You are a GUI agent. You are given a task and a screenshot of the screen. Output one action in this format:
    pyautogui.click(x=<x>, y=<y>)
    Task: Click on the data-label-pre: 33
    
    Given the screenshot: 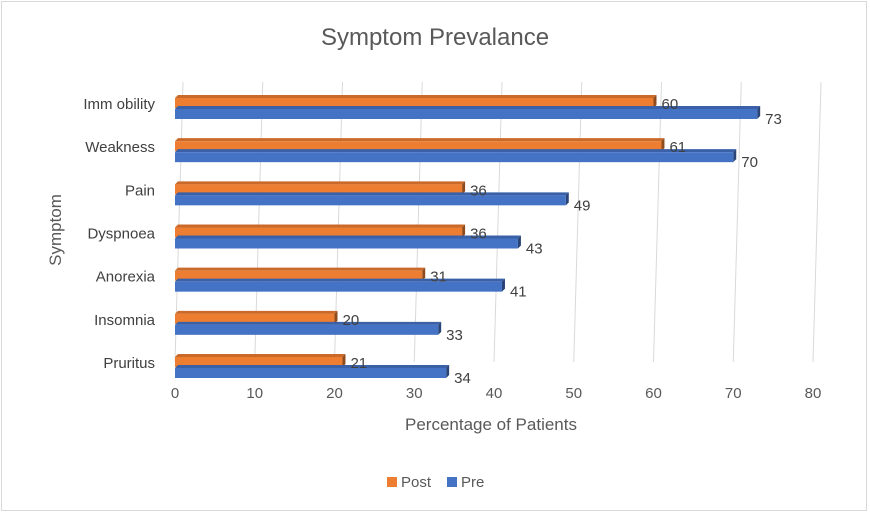 What is the action you would take?
    pyautogui.click(x=454, y=335)
    